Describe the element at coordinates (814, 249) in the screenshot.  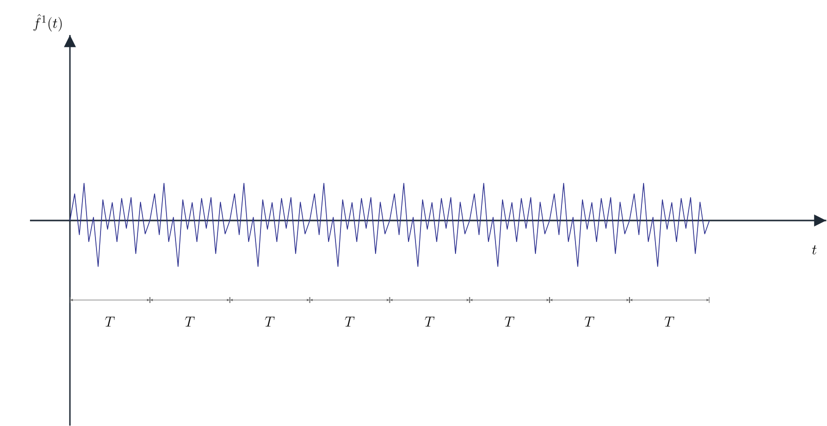
I see `text: $t$` at that location.